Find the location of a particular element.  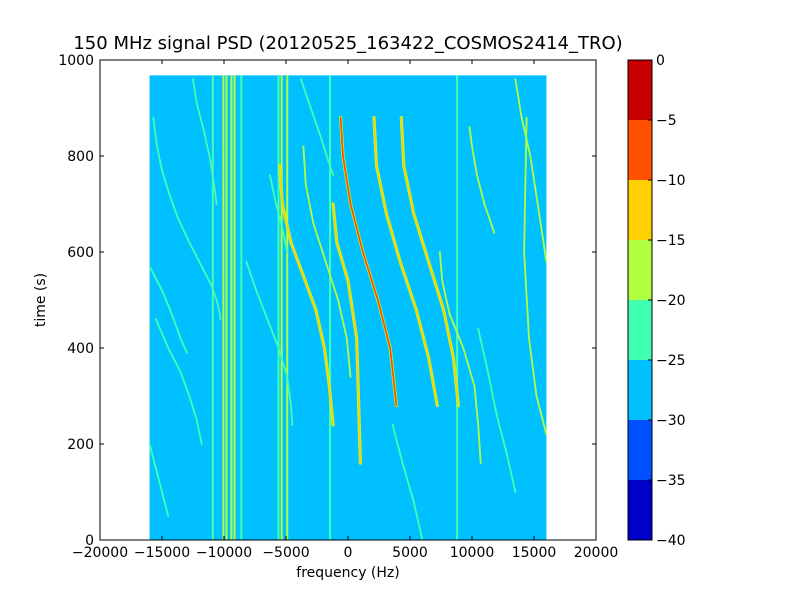

colorbar-tick-label: −25 is located at coordinates (671, 361).